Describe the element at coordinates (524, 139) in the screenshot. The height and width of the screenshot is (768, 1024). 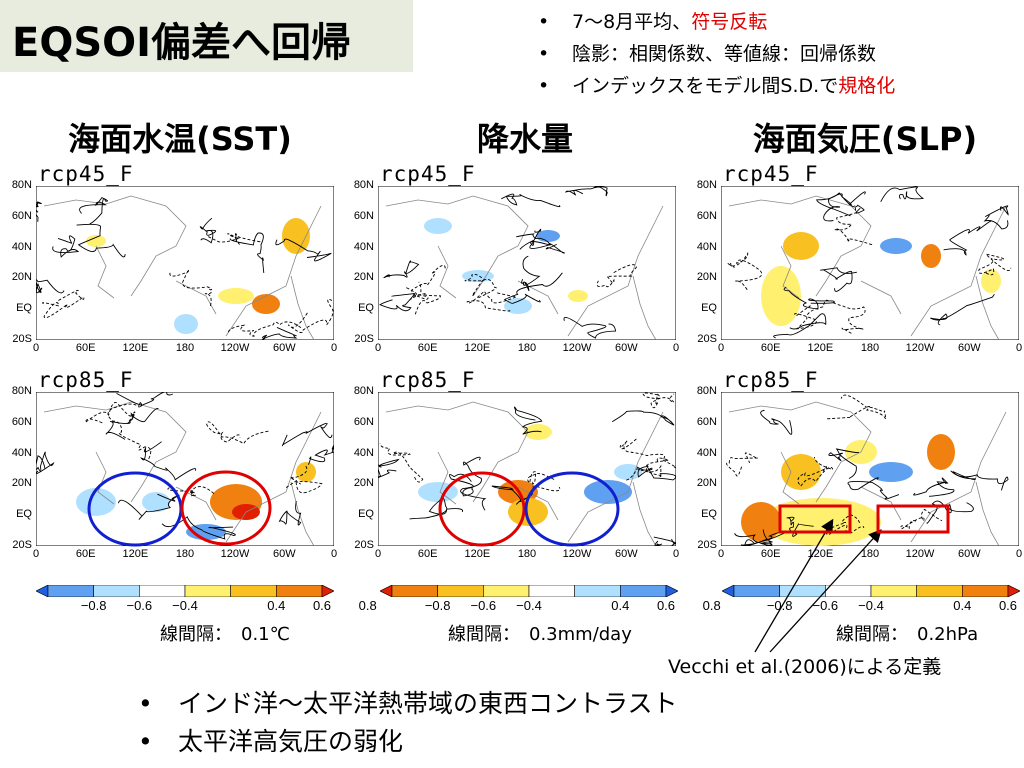
I see `column-header-precip: 降水量` at that location.